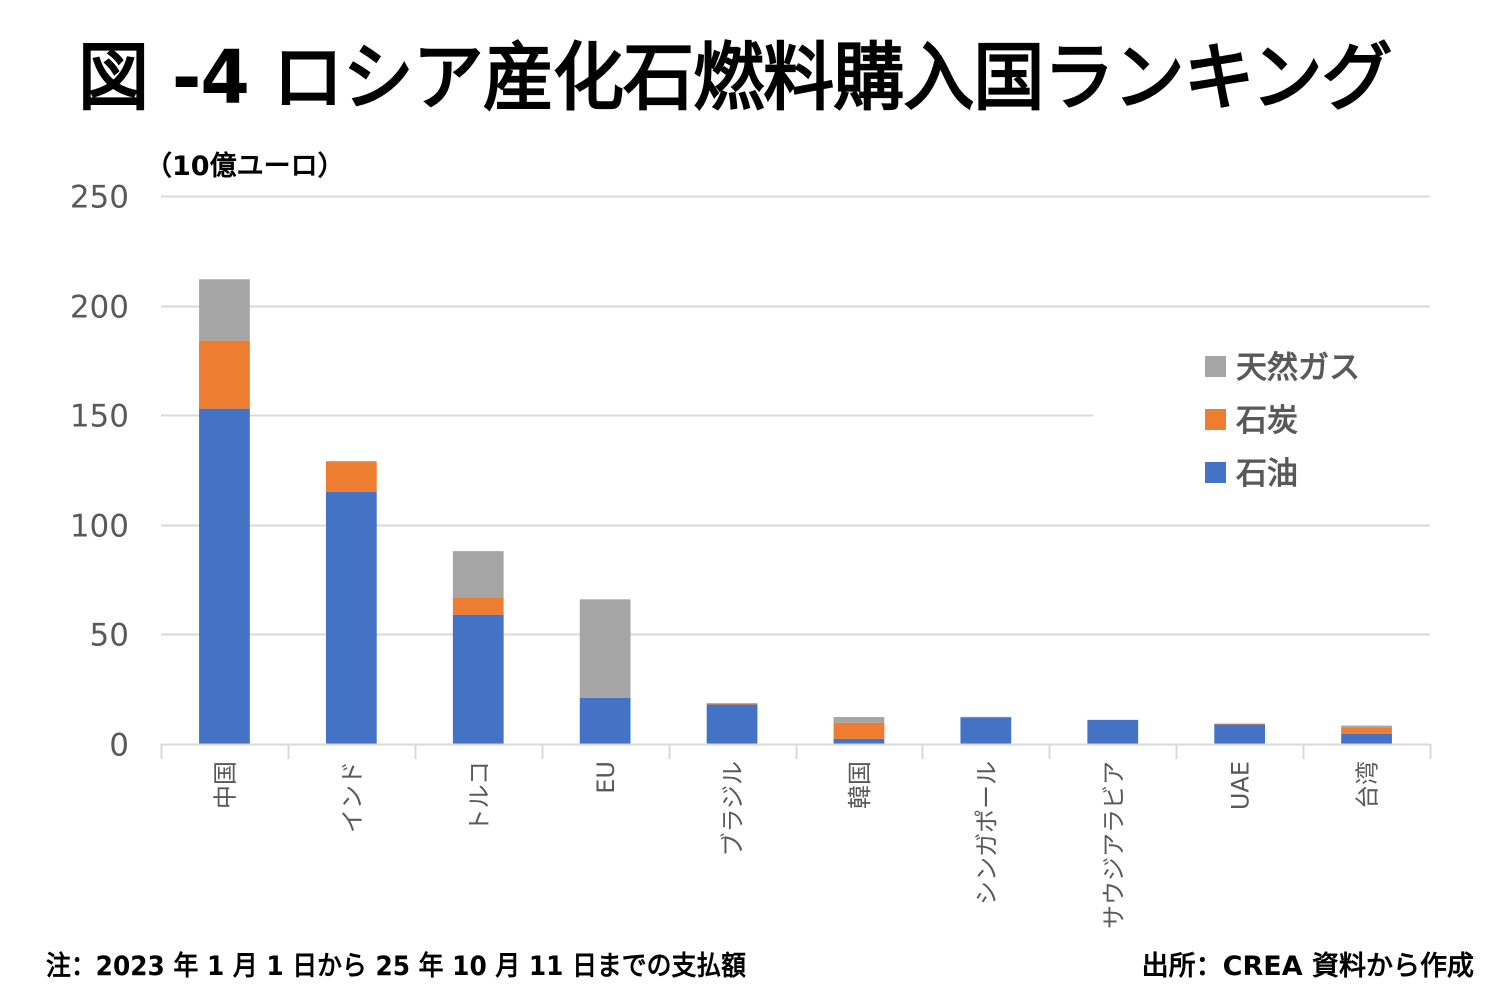 Image resolution: width=1500 pixels, height=1000 pixels. What do you see at coordinates (1114, 845) in the screenshot?
I see `x-tick-label: サウジアラビア` at bounding box center [1114, 845].